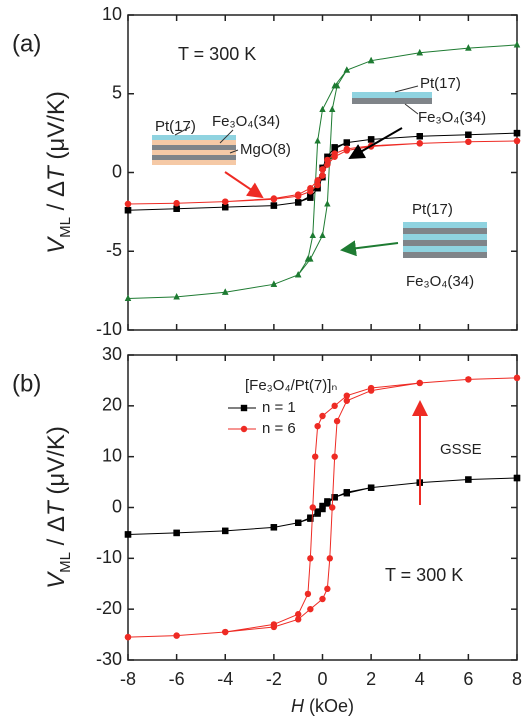  Describe the element at coordinates (371, 679) in the screenshot. I see `x-tick-label: 2` at that location.